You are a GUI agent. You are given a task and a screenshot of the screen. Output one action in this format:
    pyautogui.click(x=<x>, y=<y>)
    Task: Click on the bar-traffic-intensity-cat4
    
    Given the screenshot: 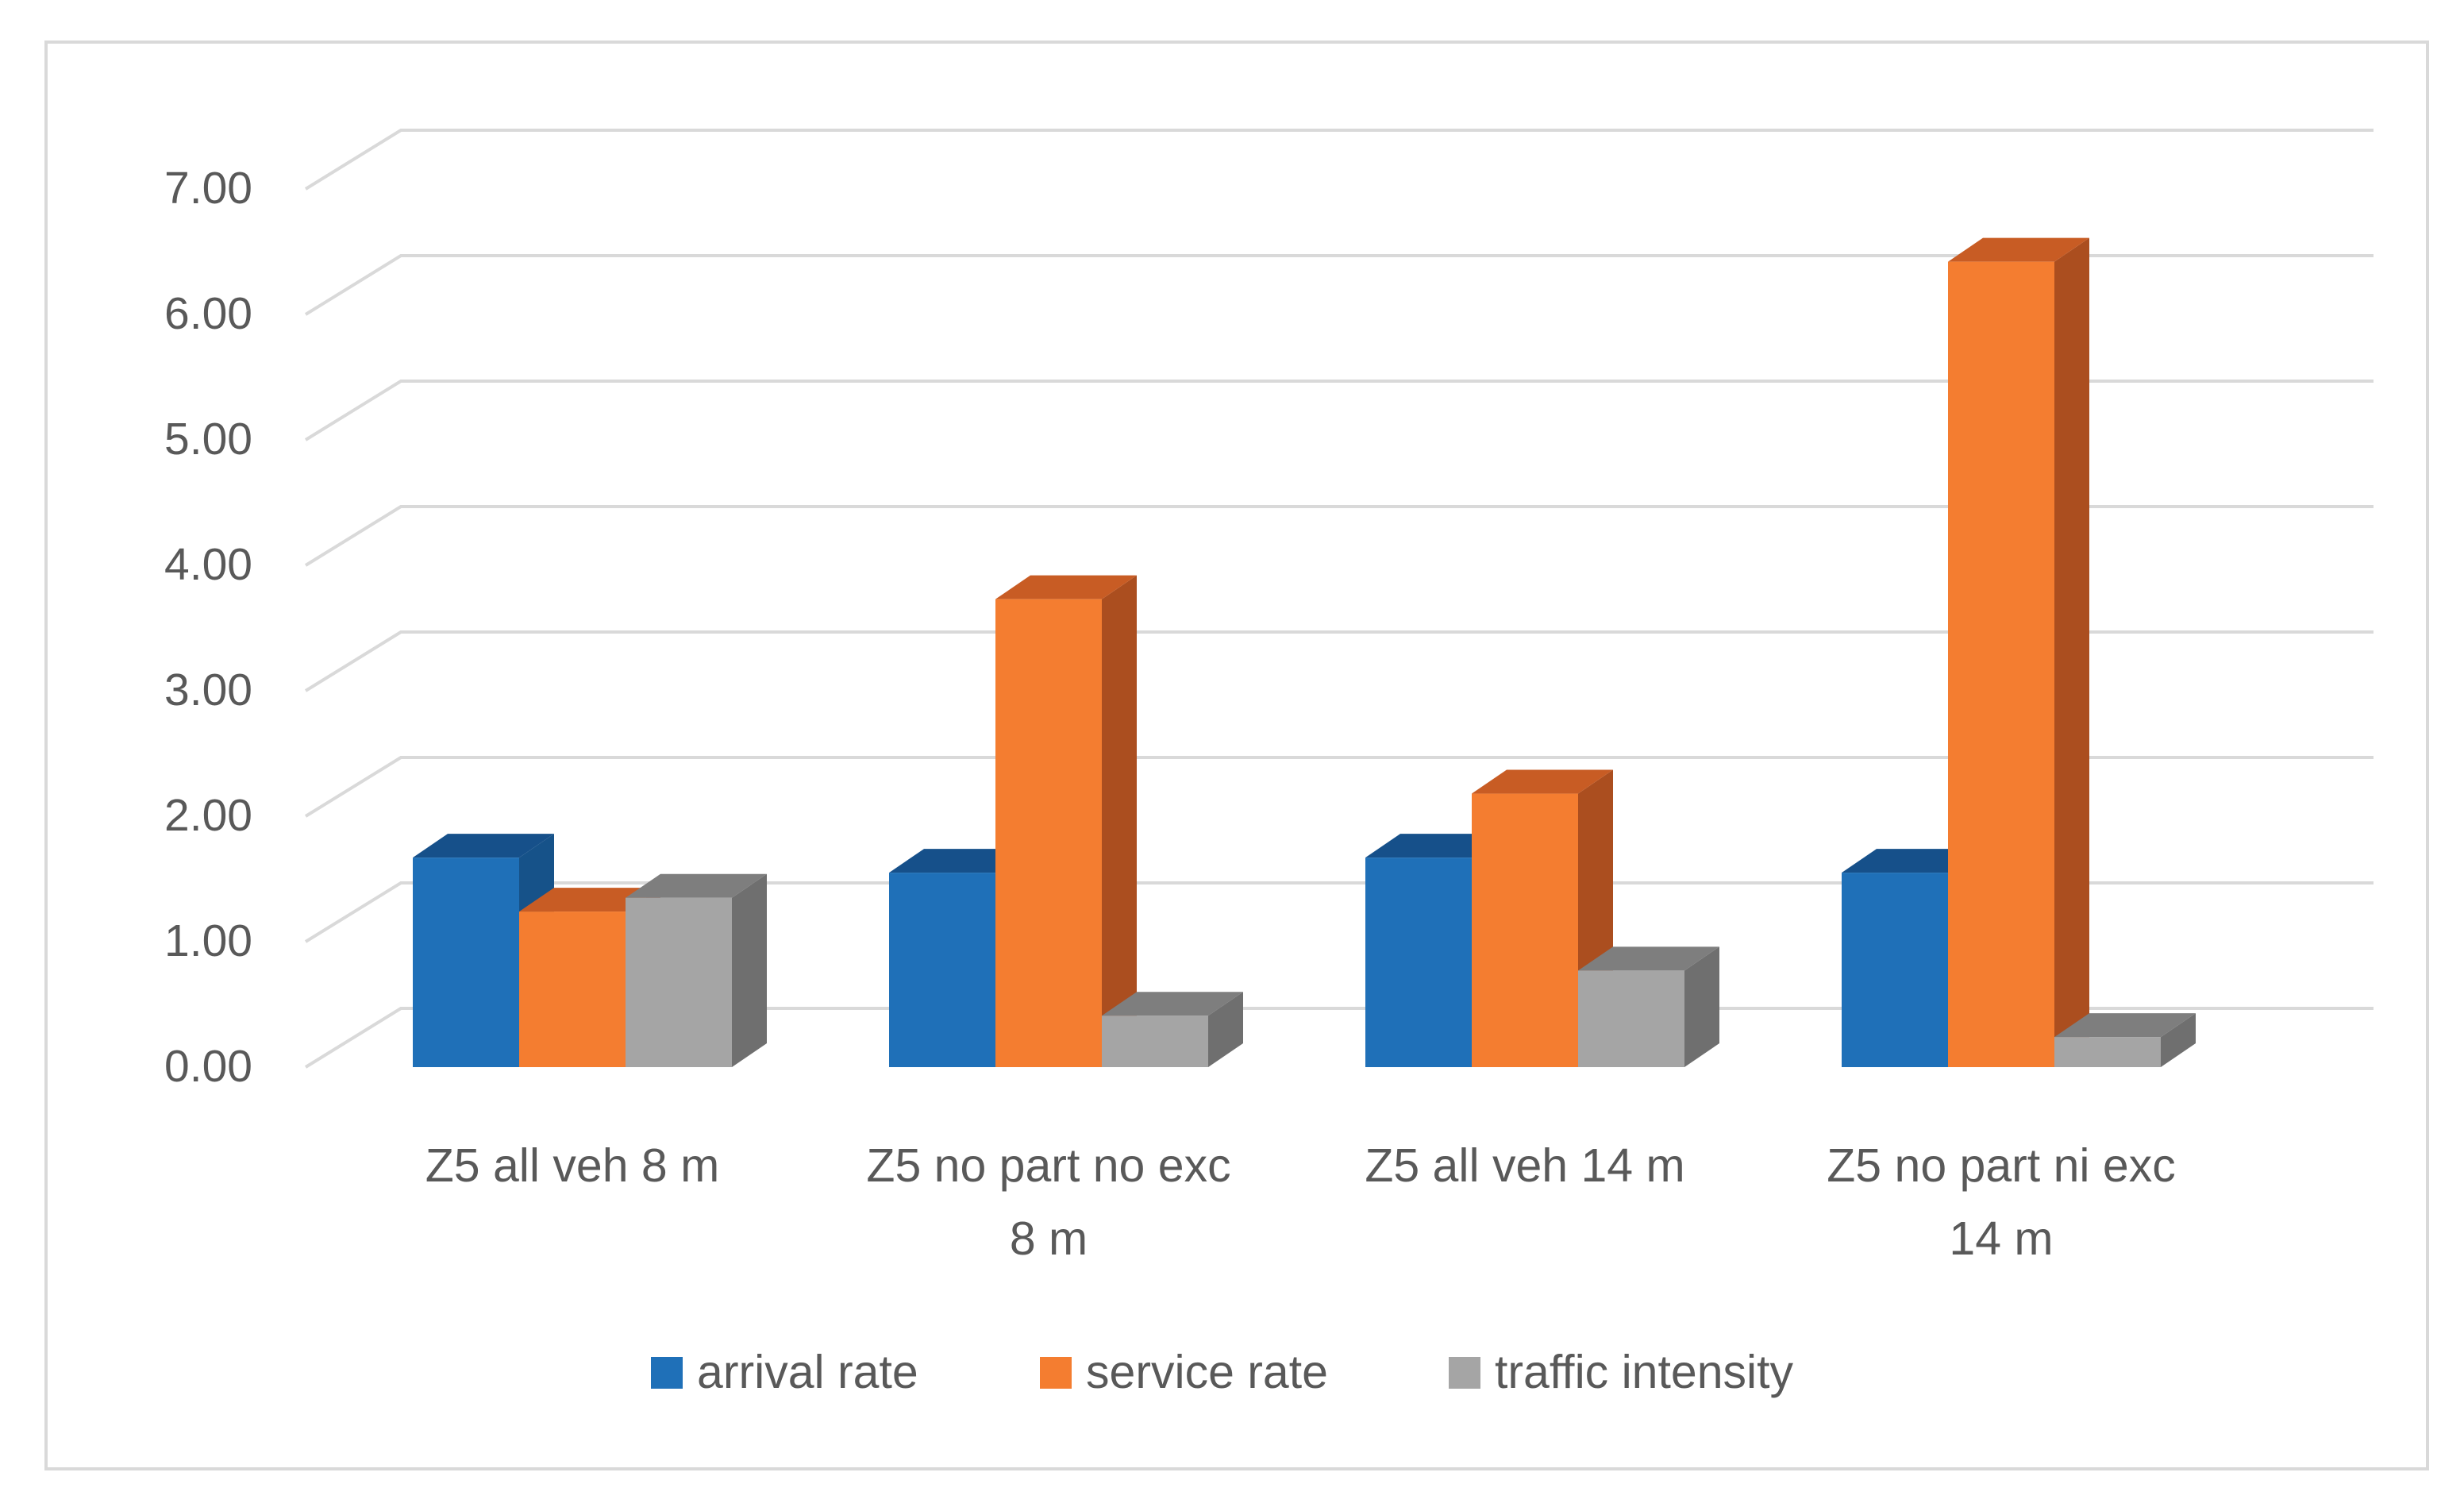 What is the action you would take?
    pyautogui.click(x=2125, y=1040)
    